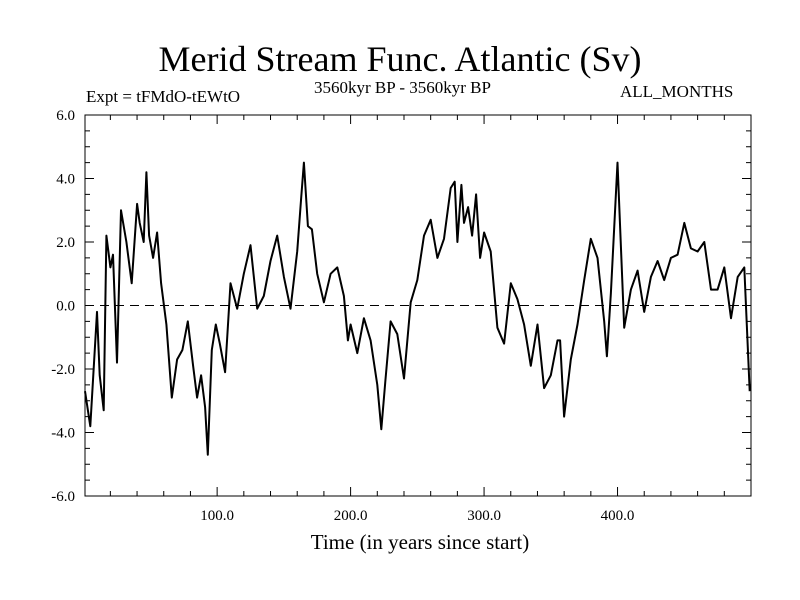  What do you see at coordinates (618, 516) in the screenshot?
I see `x-tick-label: 400.0` at bounding box center [618, 516].